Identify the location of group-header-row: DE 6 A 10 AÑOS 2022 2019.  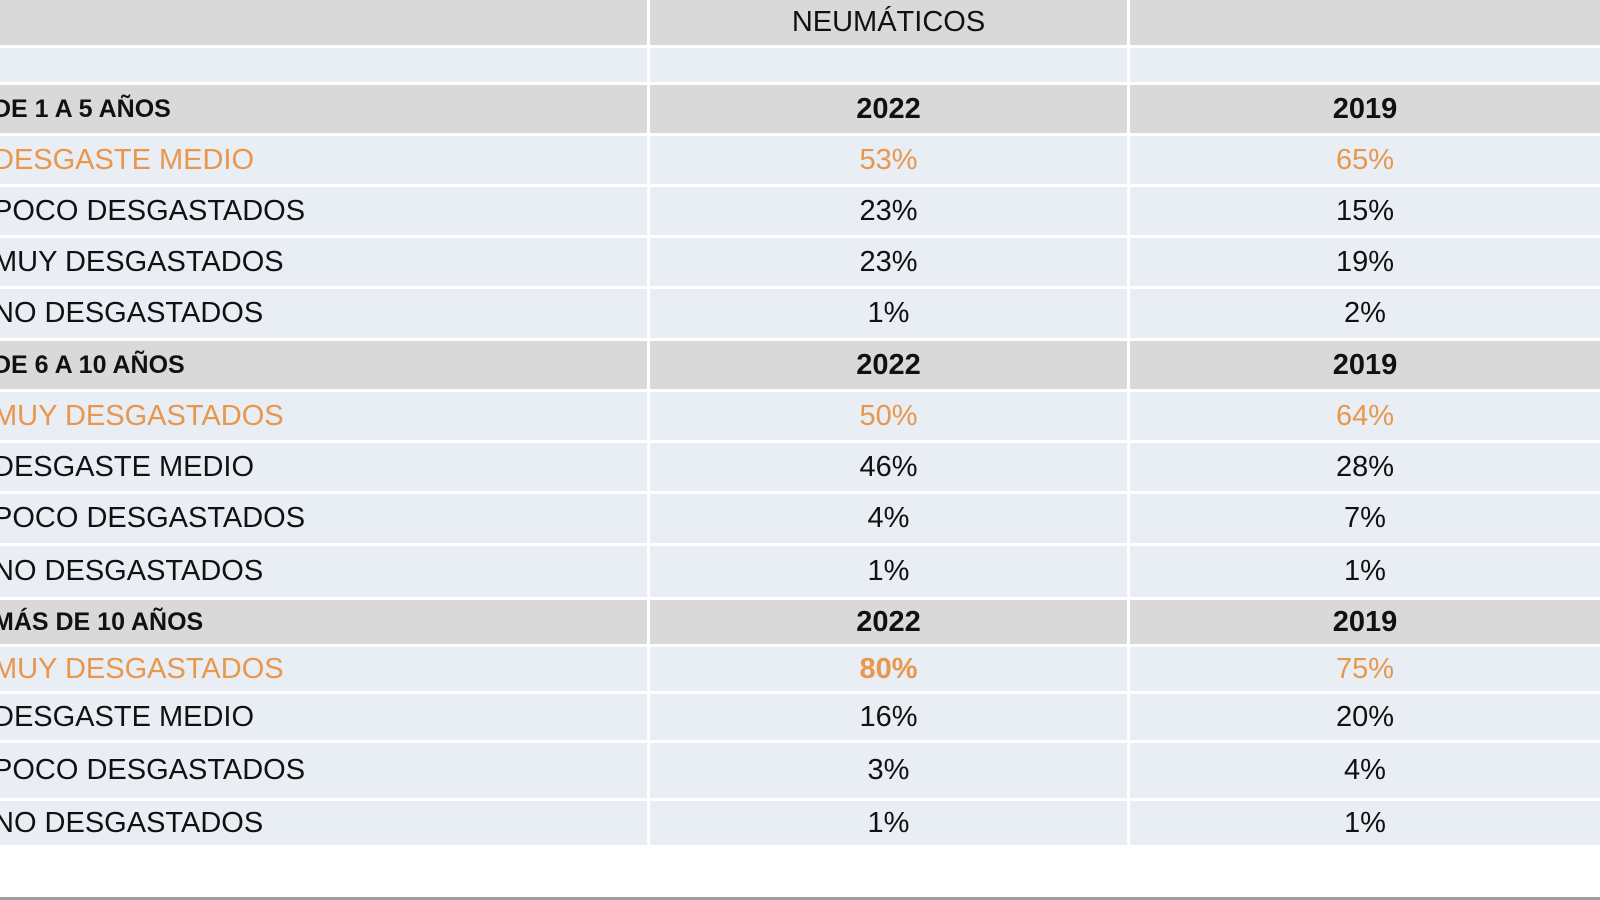
(800, 365).